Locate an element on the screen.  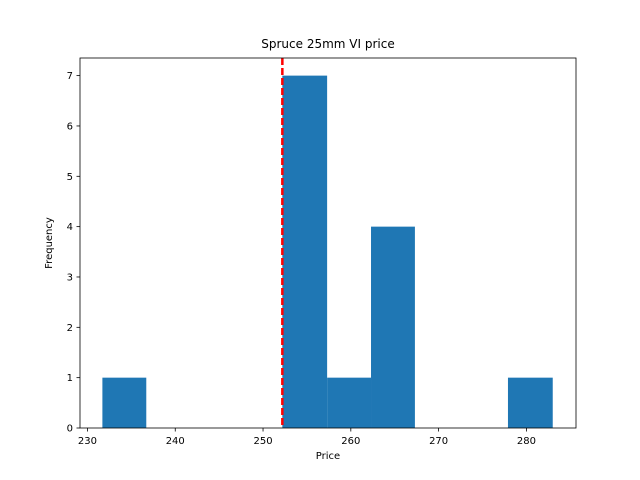
x-tick-label: 280 is located at coordinates (526, 441).